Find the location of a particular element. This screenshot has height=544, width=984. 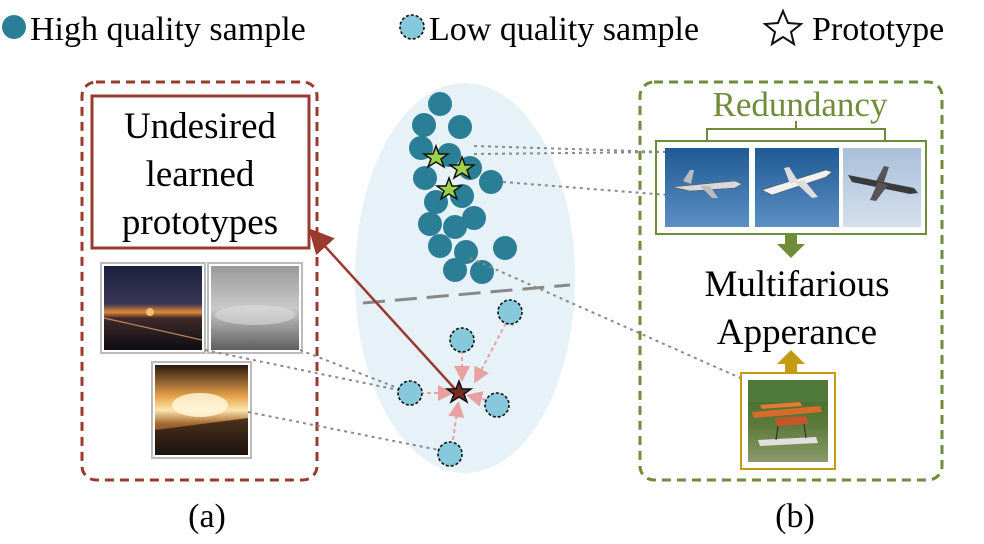

panel-a-links is located at coordinates (327, 401).